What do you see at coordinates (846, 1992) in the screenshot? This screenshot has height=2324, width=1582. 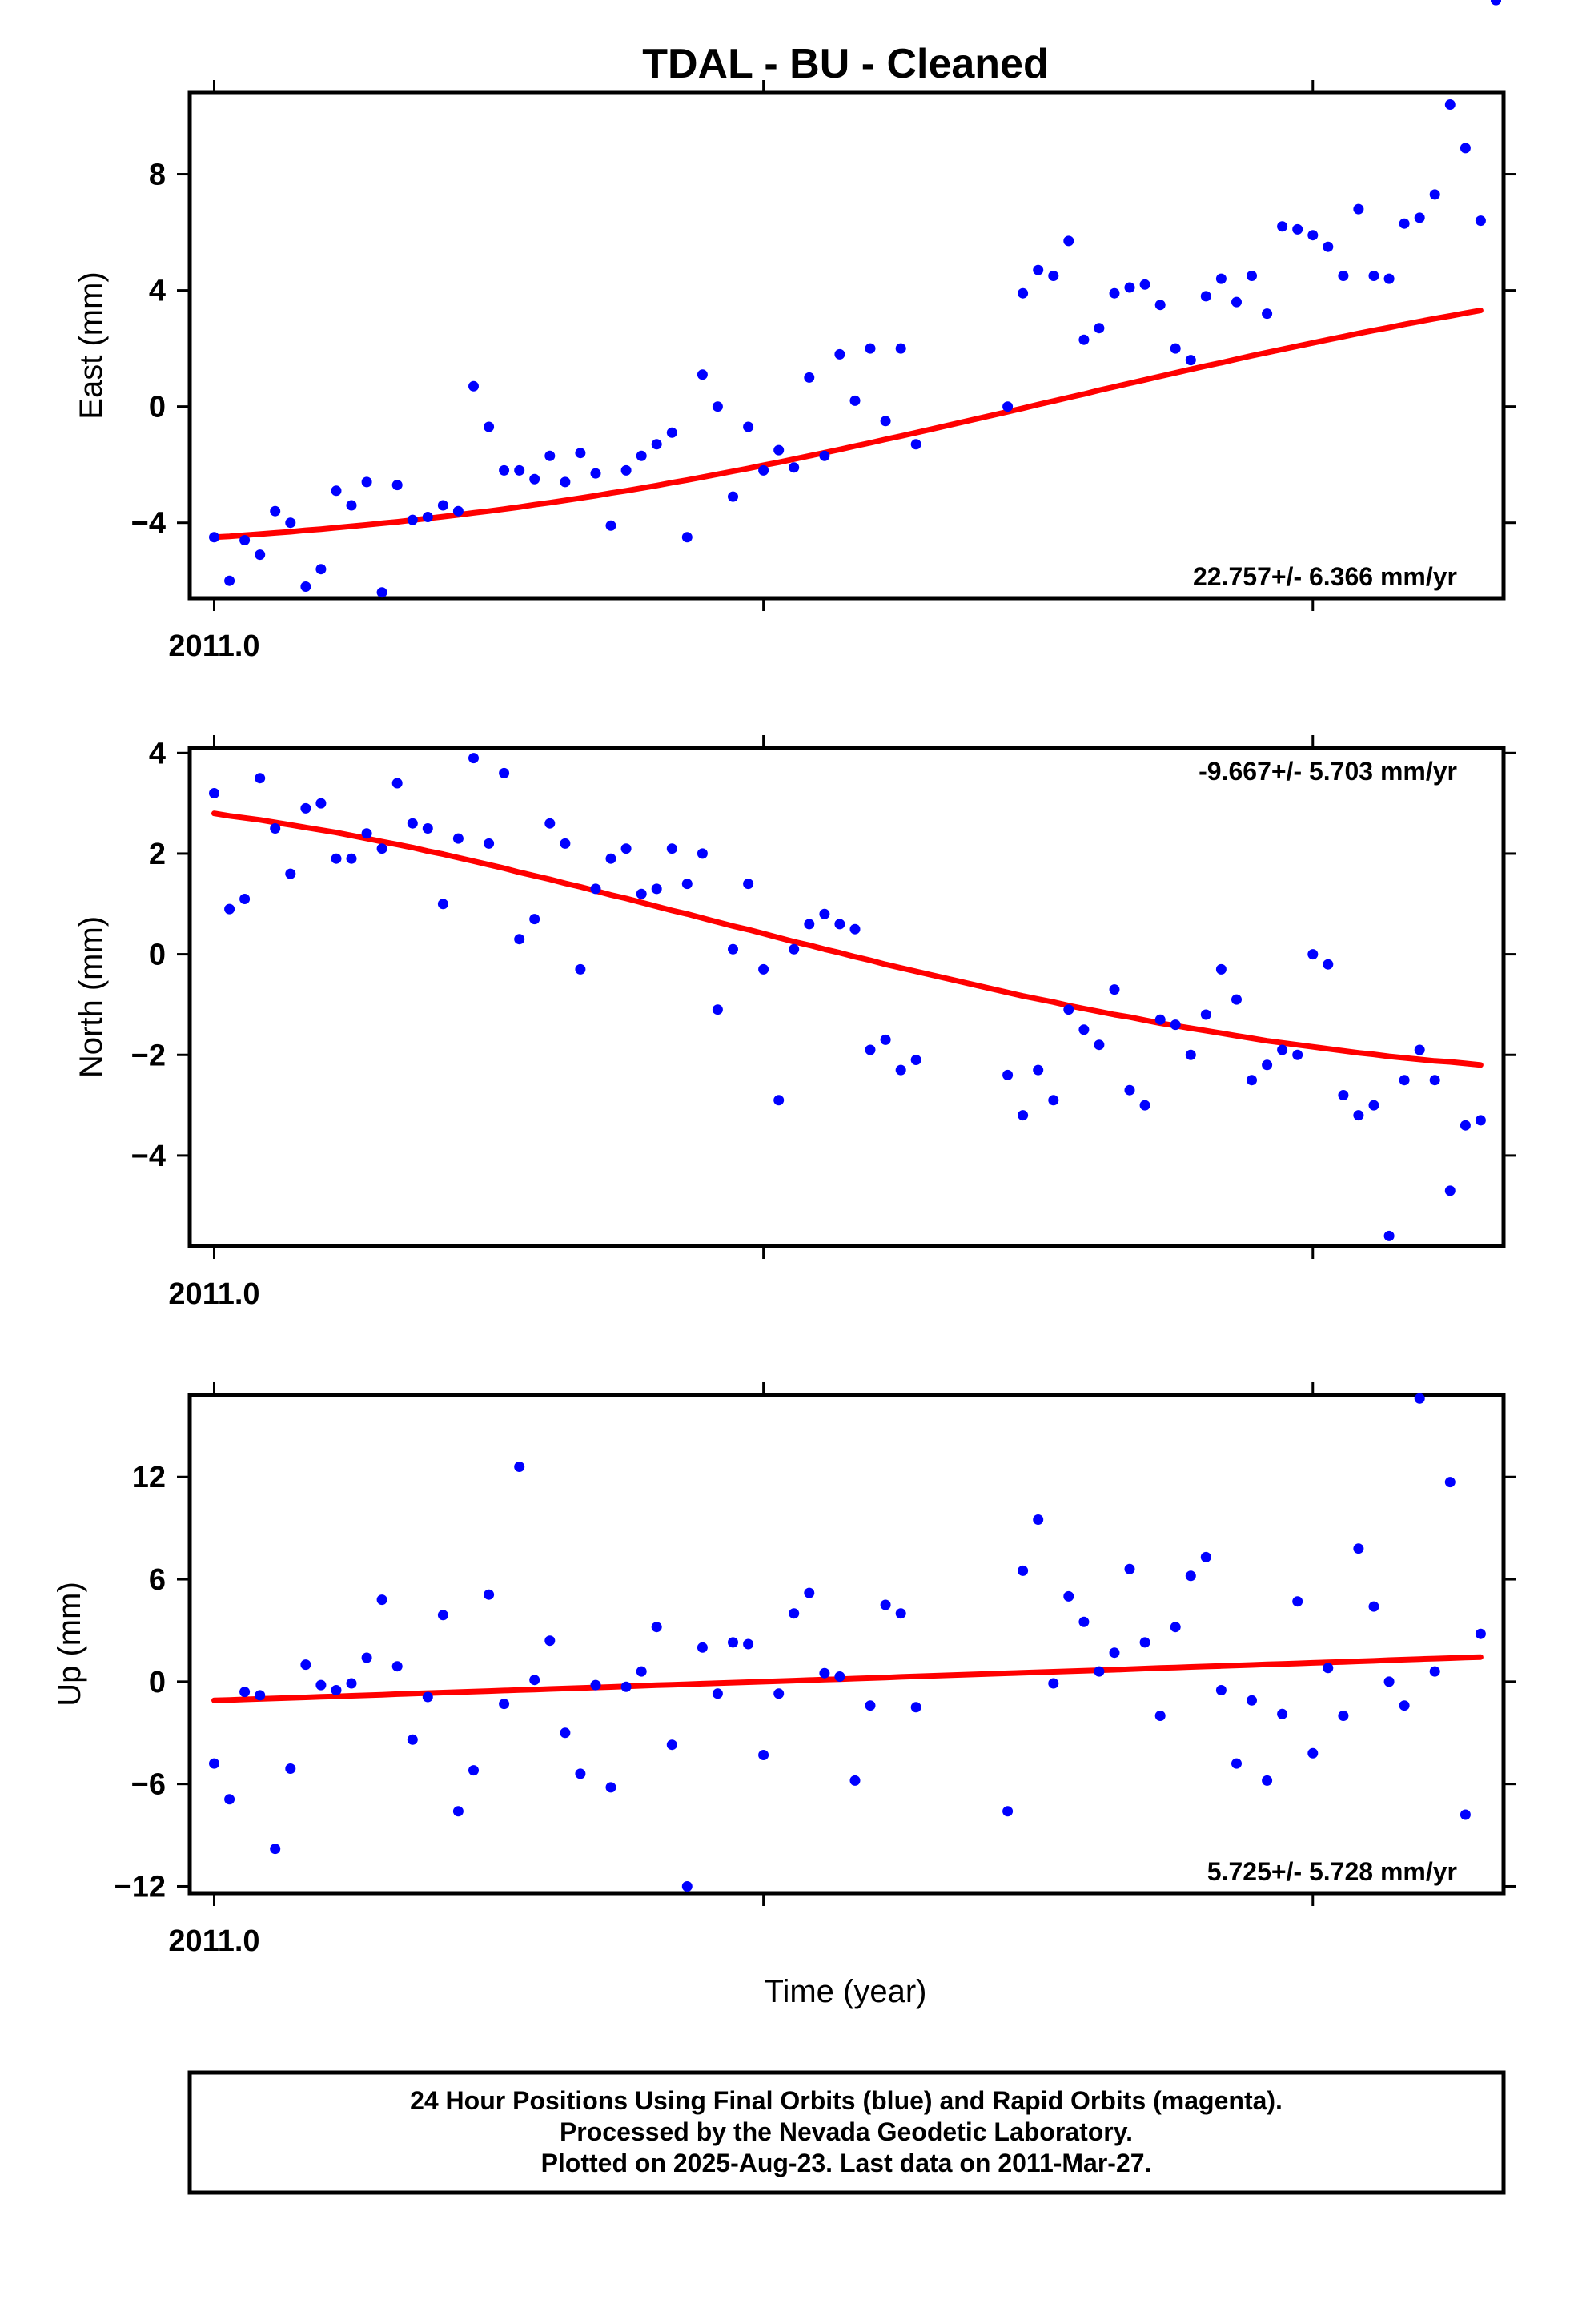 I see `x-axis-label: Time (year)` at bounding box center [846, 1992].